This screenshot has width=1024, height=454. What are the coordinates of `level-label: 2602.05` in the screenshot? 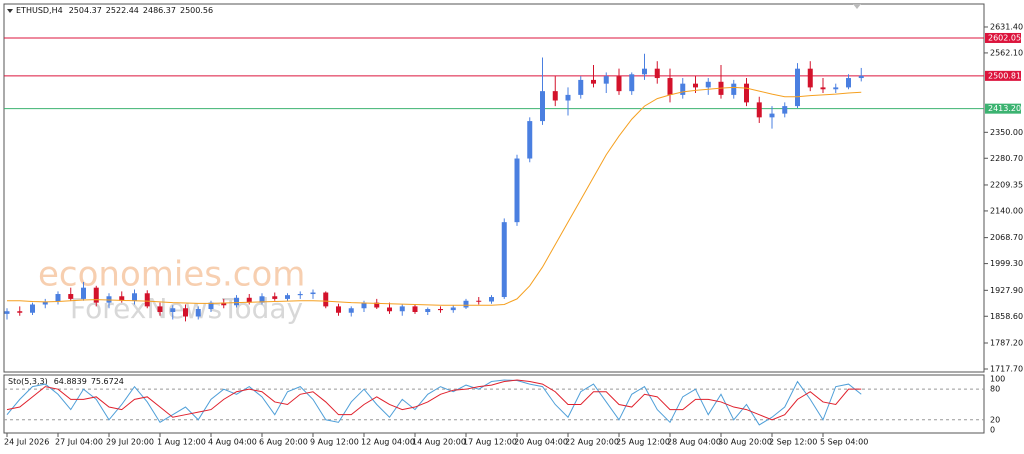 It's located at (1004, 37).